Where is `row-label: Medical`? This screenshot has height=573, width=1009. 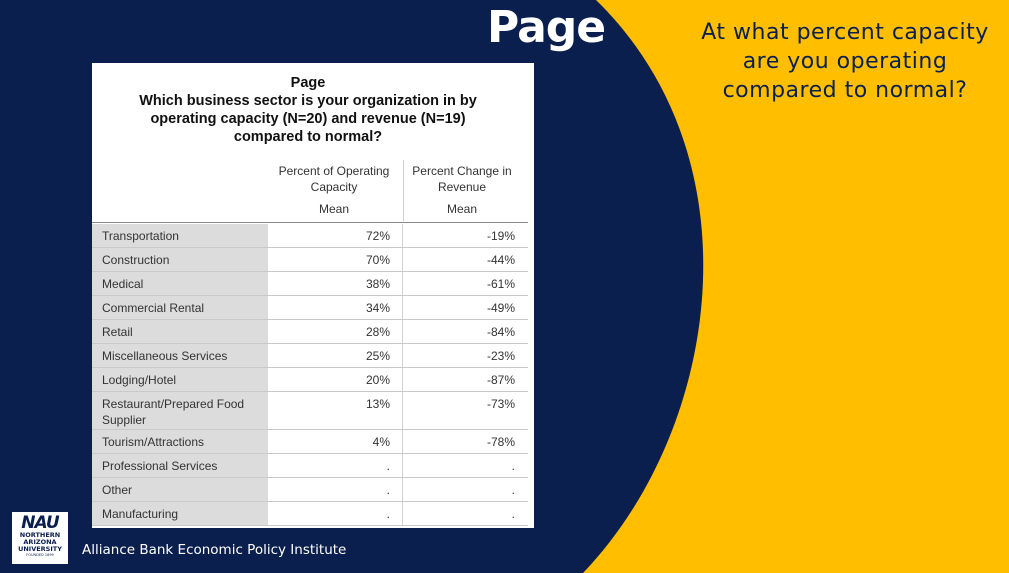
row-label: Medical is located at coordinates (180, 283).